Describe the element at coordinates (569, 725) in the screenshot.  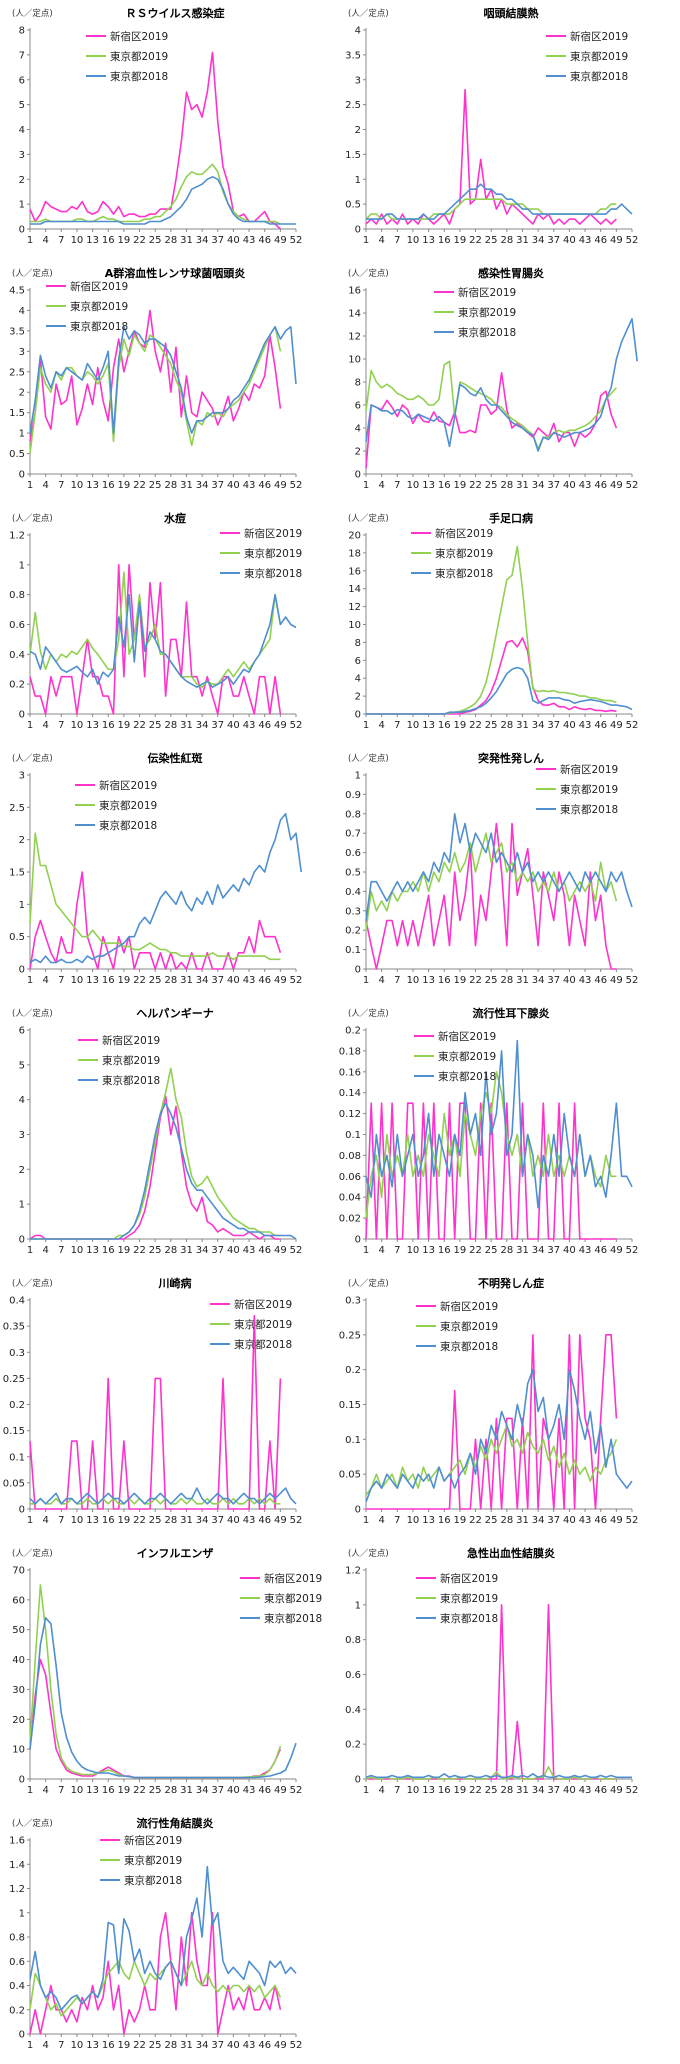
I see `x-tick-label: 40` at that location.